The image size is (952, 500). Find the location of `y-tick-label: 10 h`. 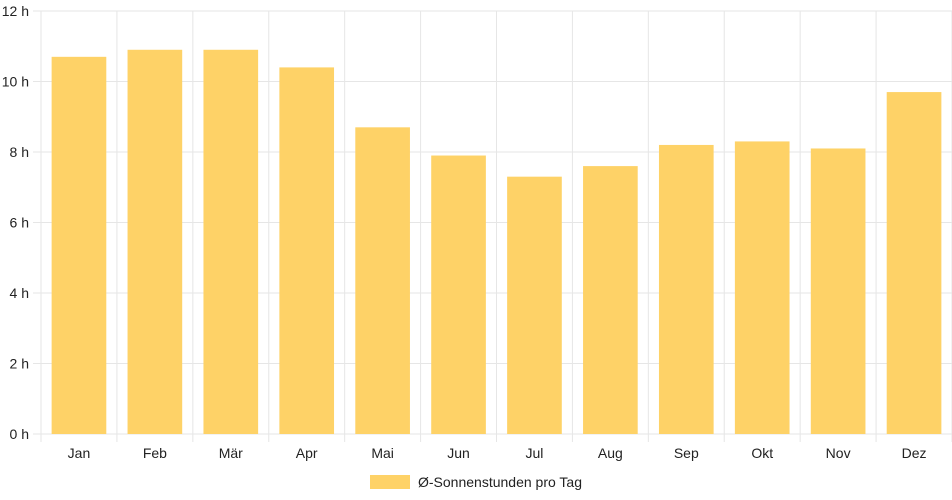

y-tick-label: 10 h is located at coordinates (15, 82).